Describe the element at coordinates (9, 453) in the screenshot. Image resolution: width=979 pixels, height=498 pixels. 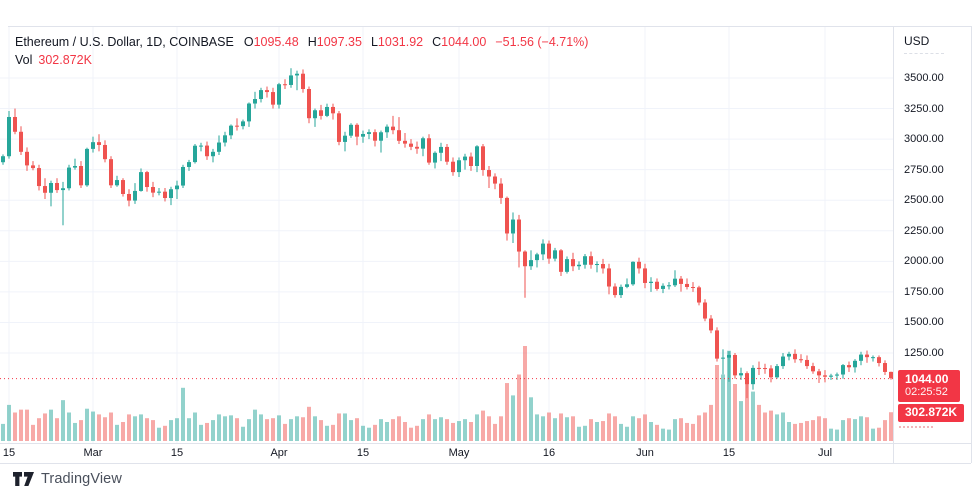
I see `time-axis-label: 15` at that location.